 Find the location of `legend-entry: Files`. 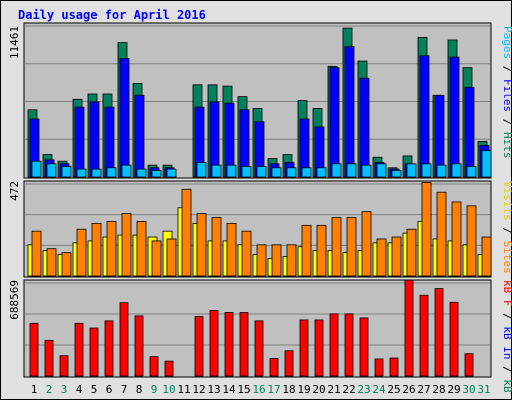

legend-entry: Files is located at coordinates (506, 95).